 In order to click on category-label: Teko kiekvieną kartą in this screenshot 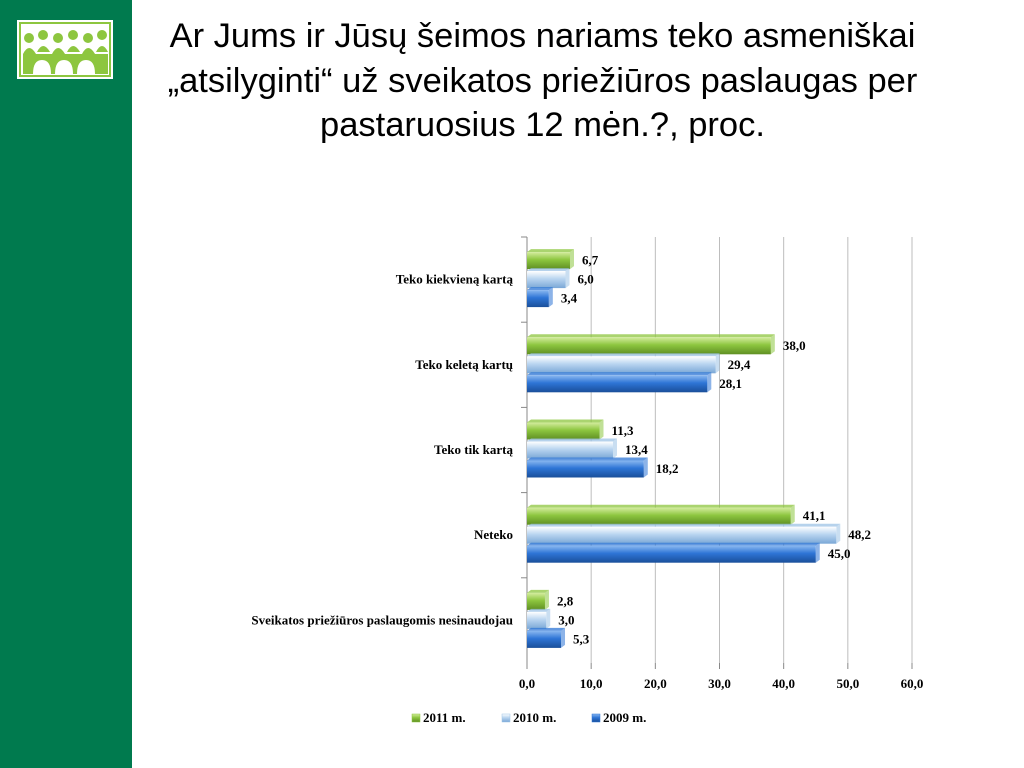, I will do `click(455, 279)`.